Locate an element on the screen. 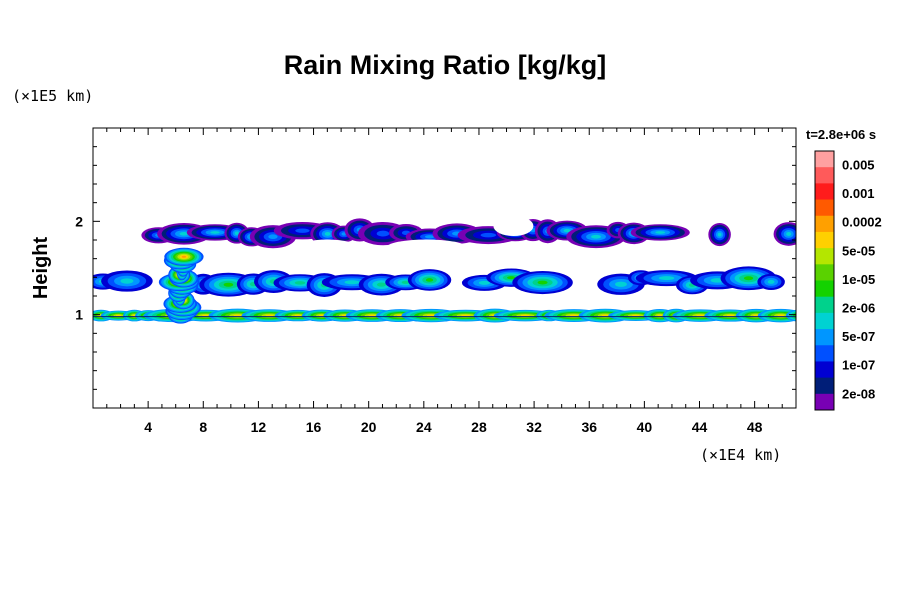 The image size is (900, 600). x-tick-label: 12 is located at coordinates (259, 427).